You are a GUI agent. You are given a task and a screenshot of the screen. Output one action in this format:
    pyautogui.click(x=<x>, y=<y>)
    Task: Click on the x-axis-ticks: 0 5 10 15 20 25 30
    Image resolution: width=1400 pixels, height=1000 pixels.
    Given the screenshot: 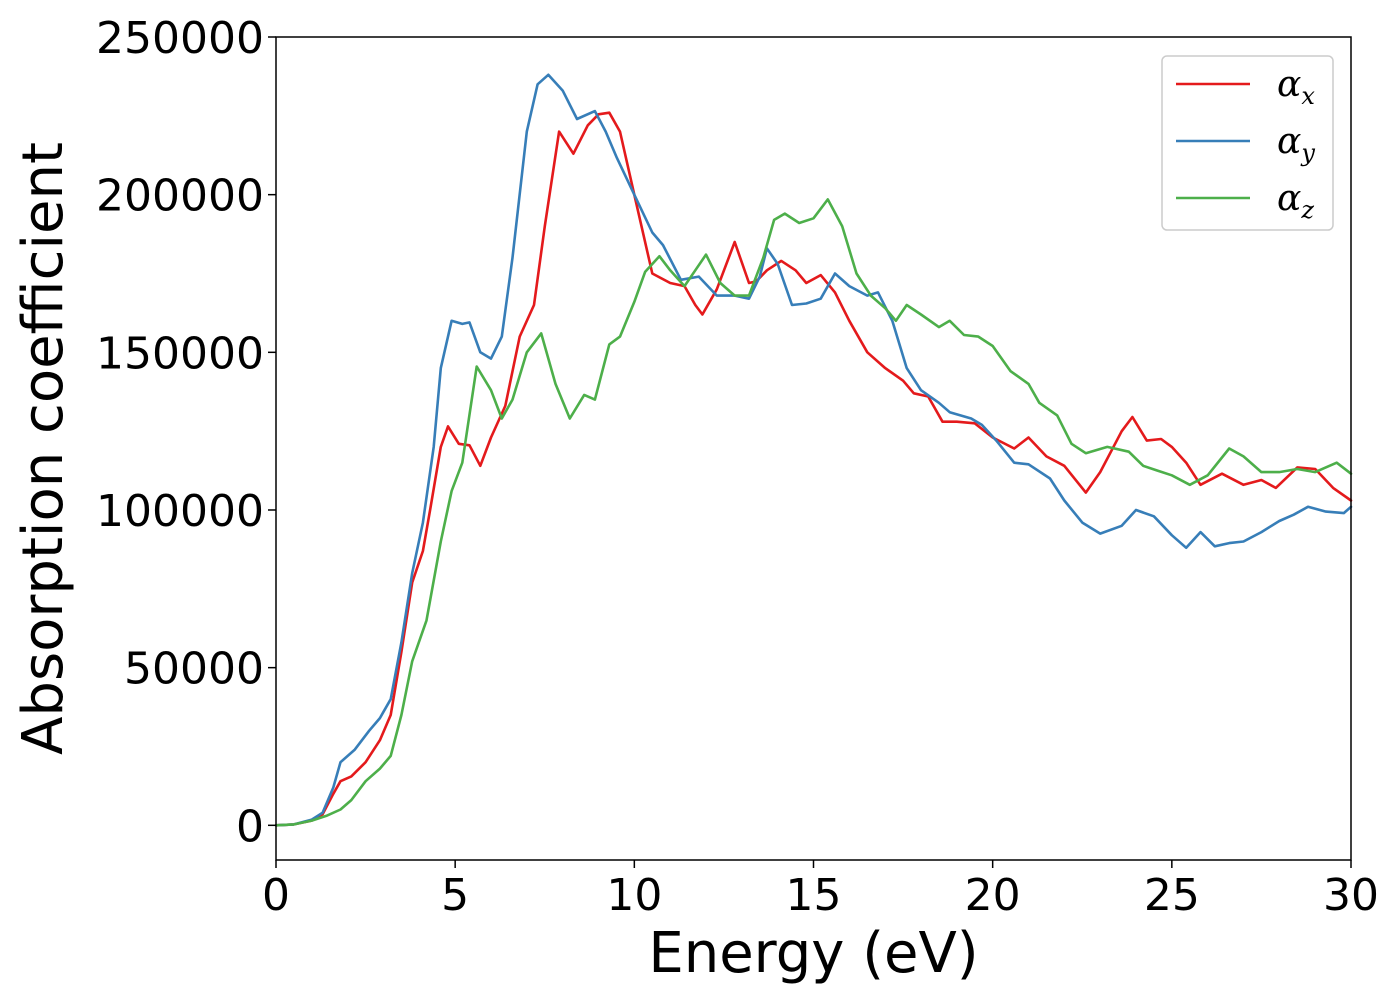 What is the action you would take?
    pyautogui.click(x=820, y=890)
    